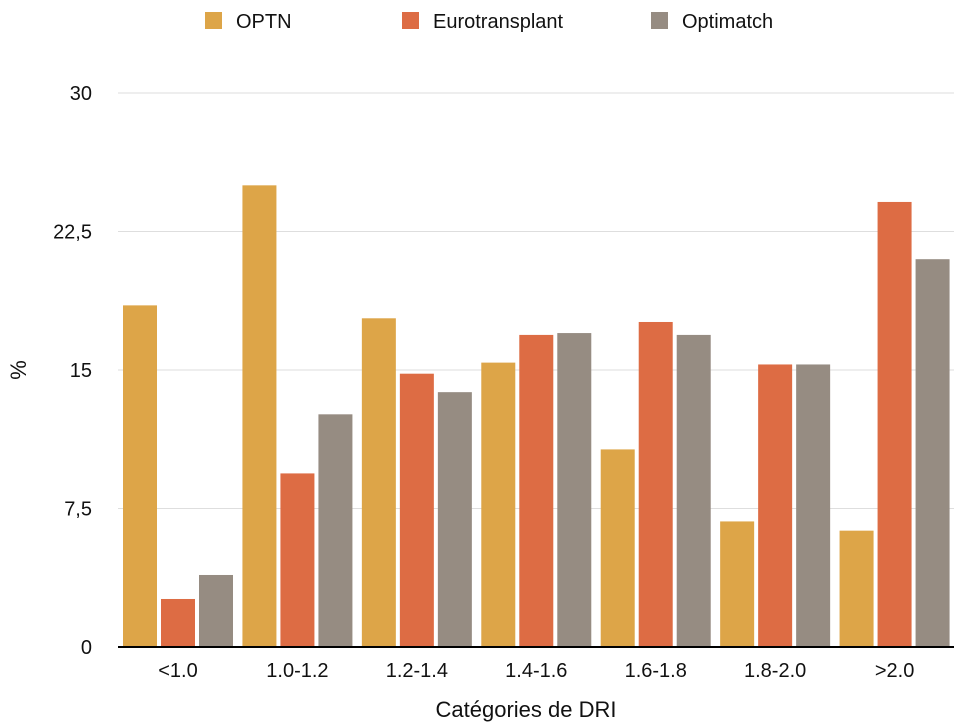  I want to click on x-tick-label: <1.0, so click(177, 671).